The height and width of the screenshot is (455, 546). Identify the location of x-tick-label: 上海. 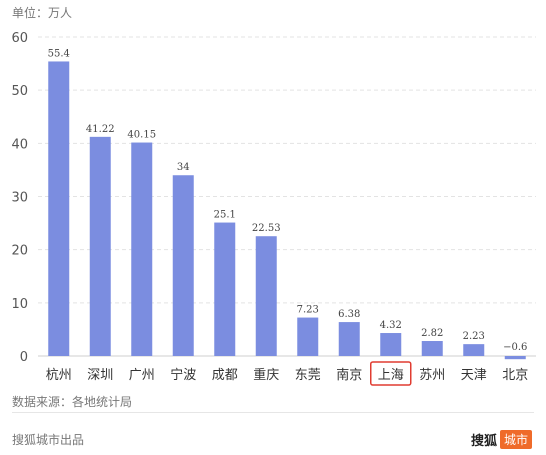
(391, 375).